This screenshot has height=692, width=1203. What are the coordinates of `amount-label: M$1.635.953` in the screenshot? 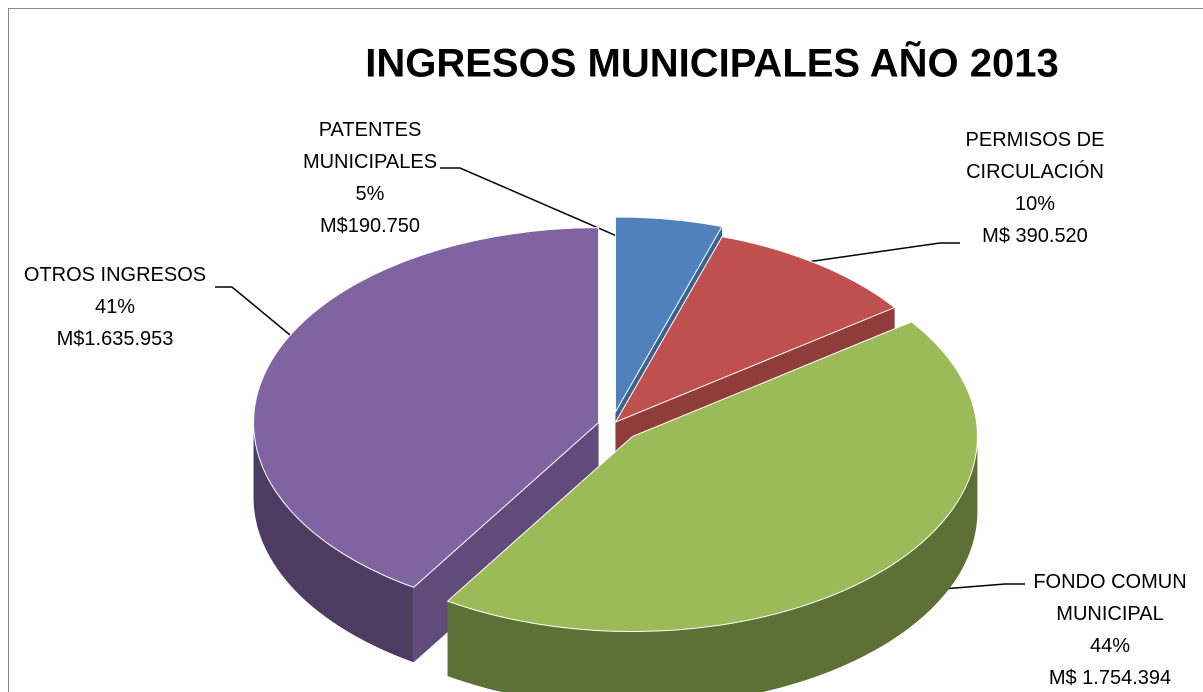 It's located at (115, 339).